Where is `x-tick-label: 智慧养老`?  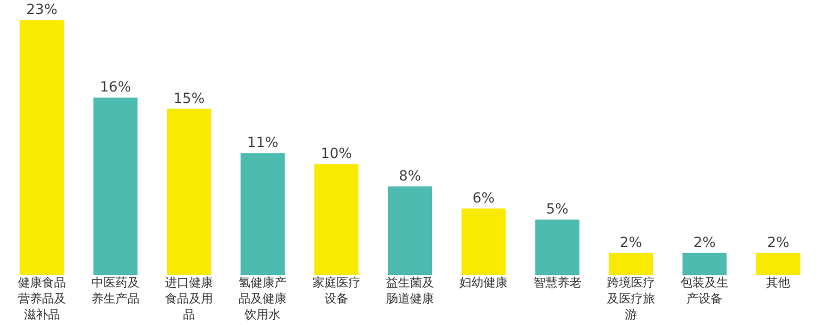
x-tick-label: 智慧养老 is located at coordinates (557, 283).